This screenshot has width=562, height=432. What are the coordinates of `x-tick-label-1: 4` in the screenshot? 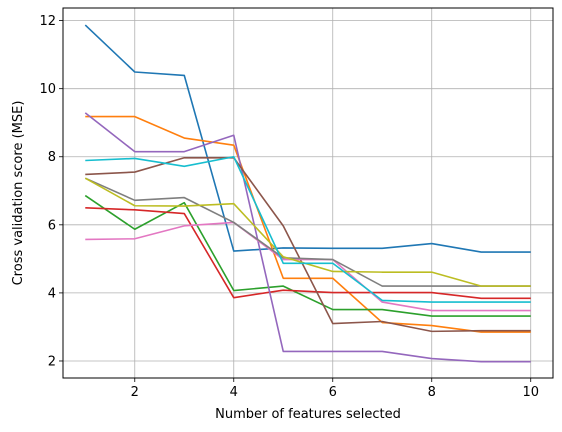 It's located at (234, 392).